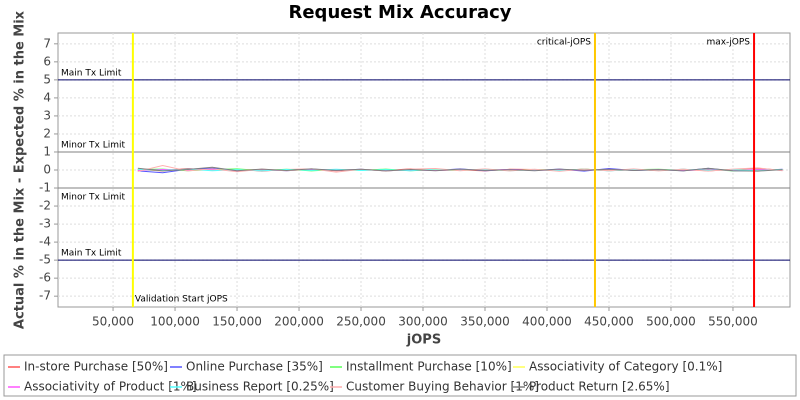  I want to click on legend-label: Product Return [2.65%], so click(599, 387).